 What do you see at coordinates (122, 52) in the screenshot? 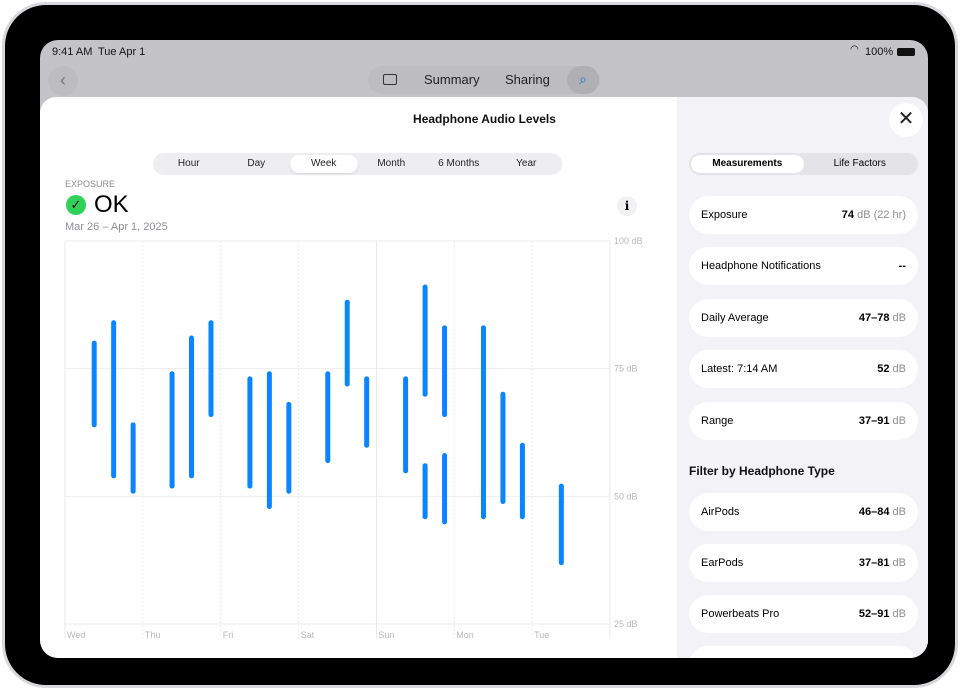
I see `status-date: Tue Apr 1` at bounding box center [122, 52].